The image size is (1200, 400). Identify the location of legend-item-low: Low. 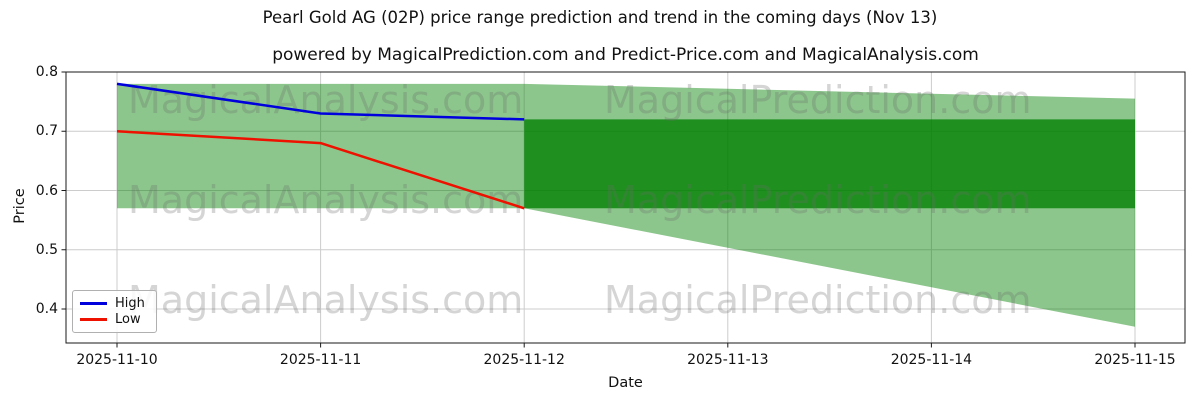
(114, 320).